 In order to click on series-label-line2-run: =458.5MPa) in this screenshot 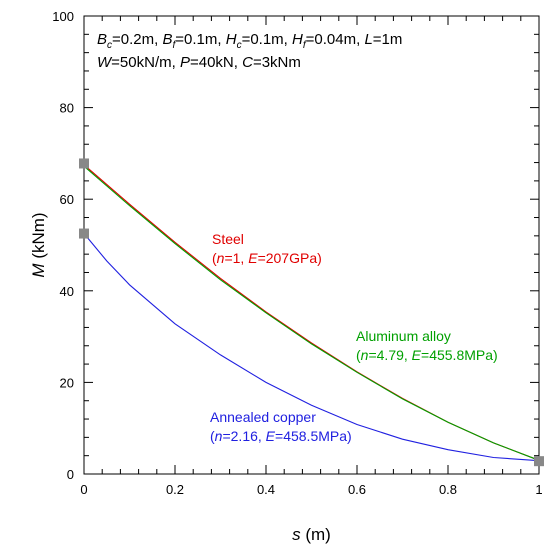, I will do `click(313, 436)`.